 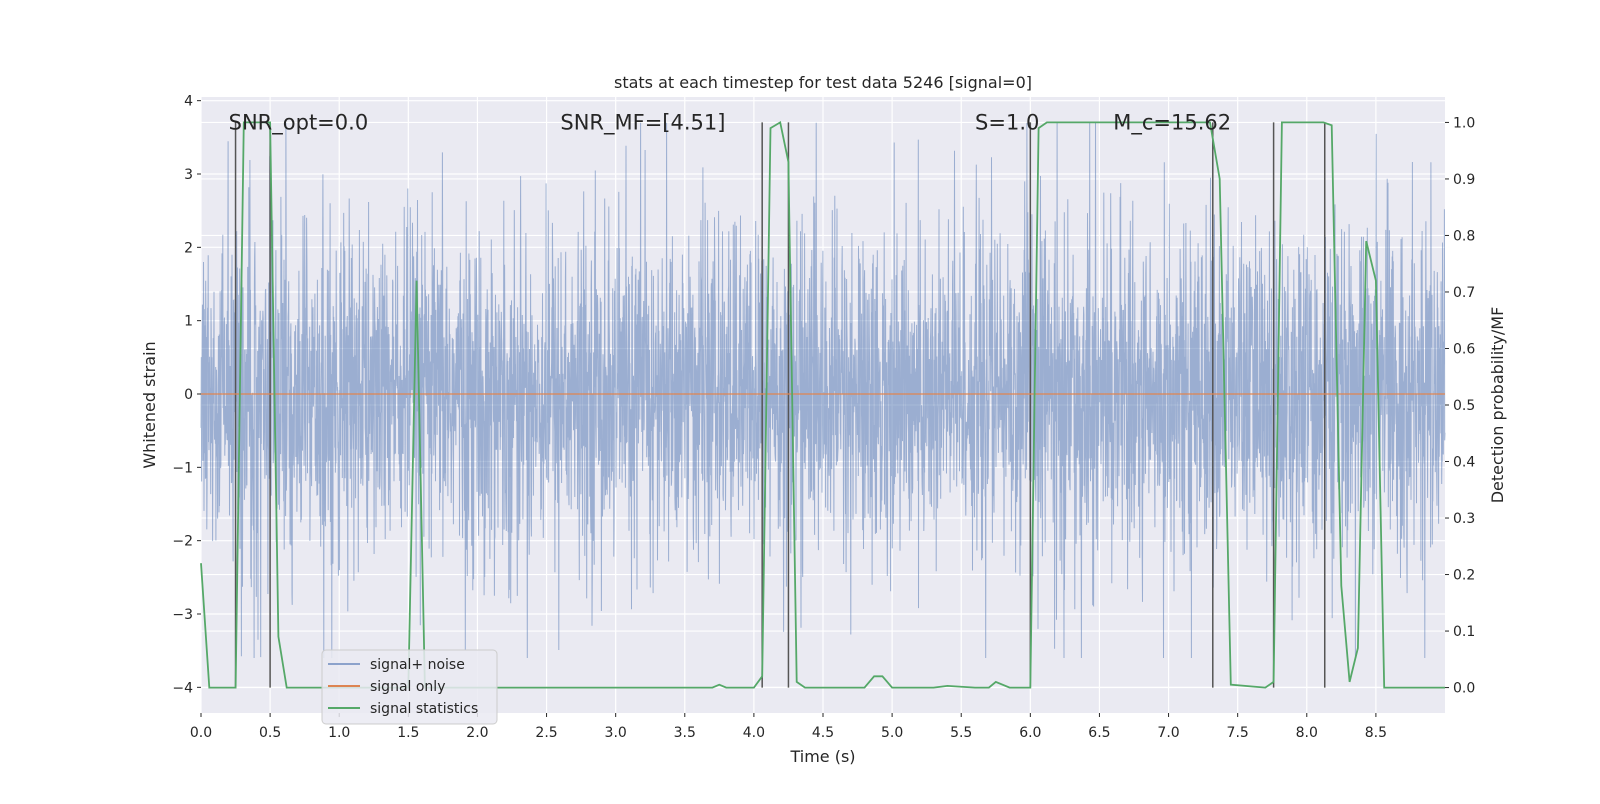 I want to click on x-tick-label: 6.0, so click(x=1030, y=733).